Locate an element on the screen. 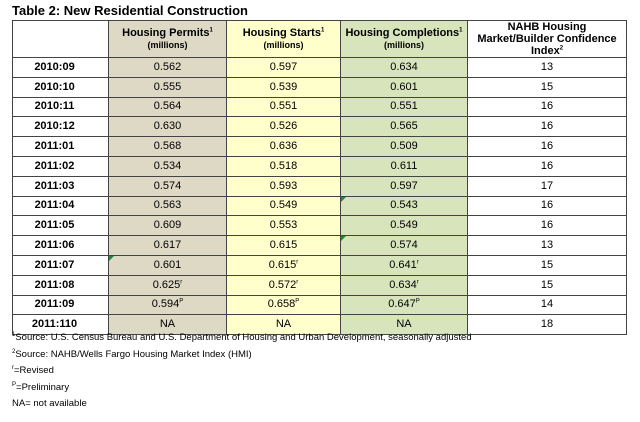 Image resolution: width=640 pixels, height=422 pixels. cell-value: 0.555 is located at coordinates (167, 86).